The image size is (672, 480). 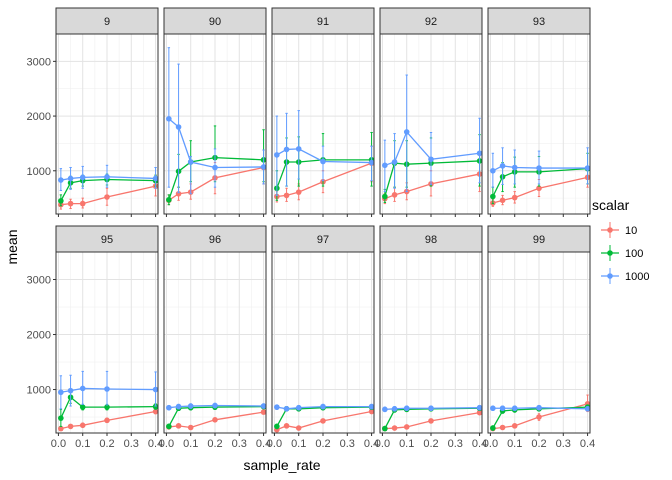 I want to click on legend-label: 10, so click(x=631, y=231).